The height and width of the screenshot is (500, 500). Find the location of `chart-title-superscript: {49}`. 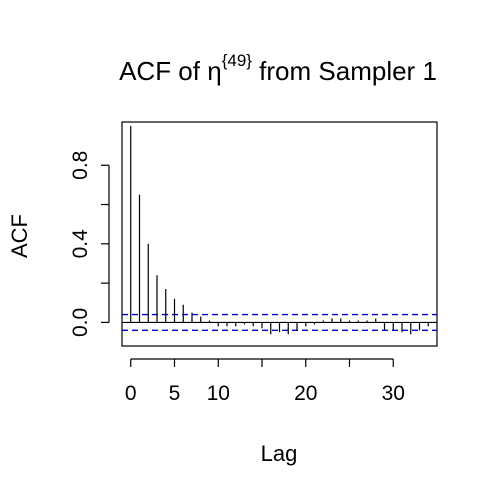

chart-title-superscript: {49} is located at coordinates (237, 60).